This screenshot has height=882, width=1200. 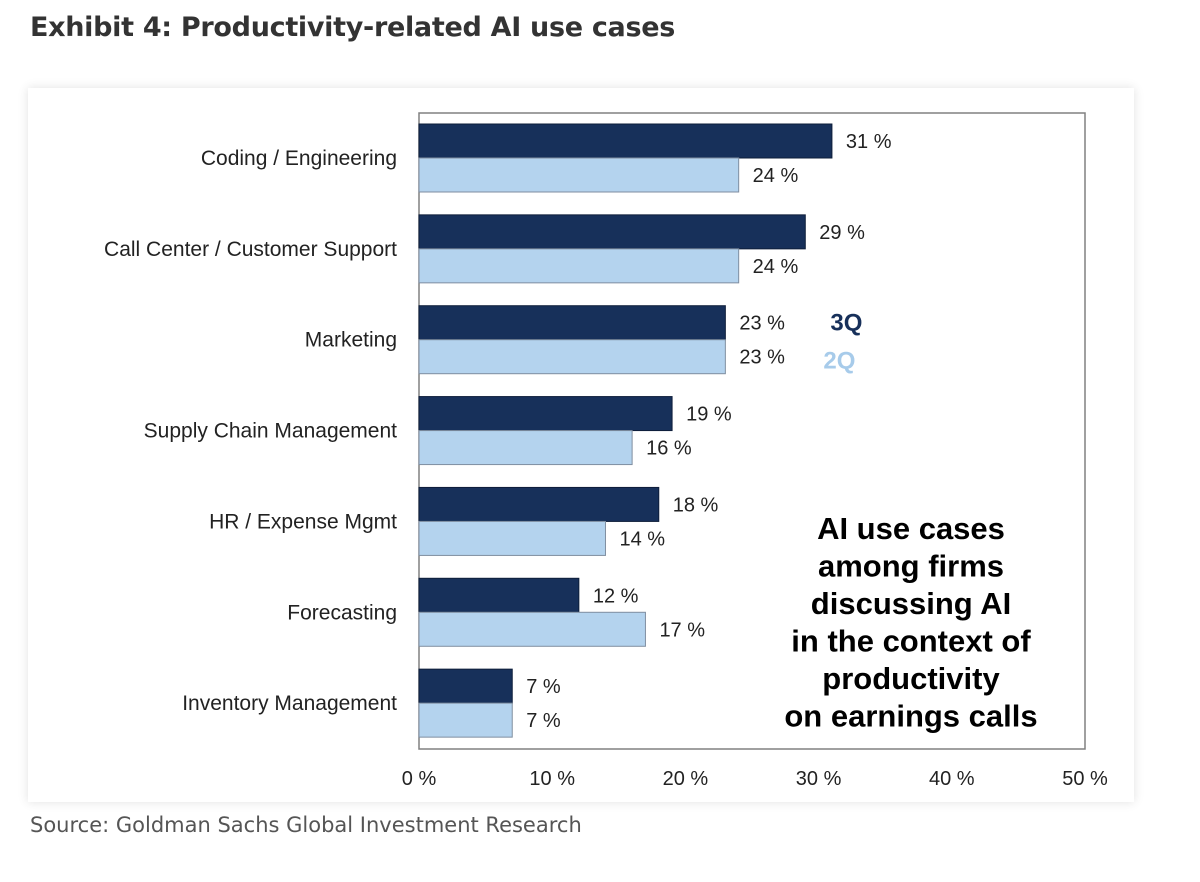 What do you see at coordinates (952, 779) in the screenshot?
I see `x-tick-label: 40 %` at bounding box center [952, 779].